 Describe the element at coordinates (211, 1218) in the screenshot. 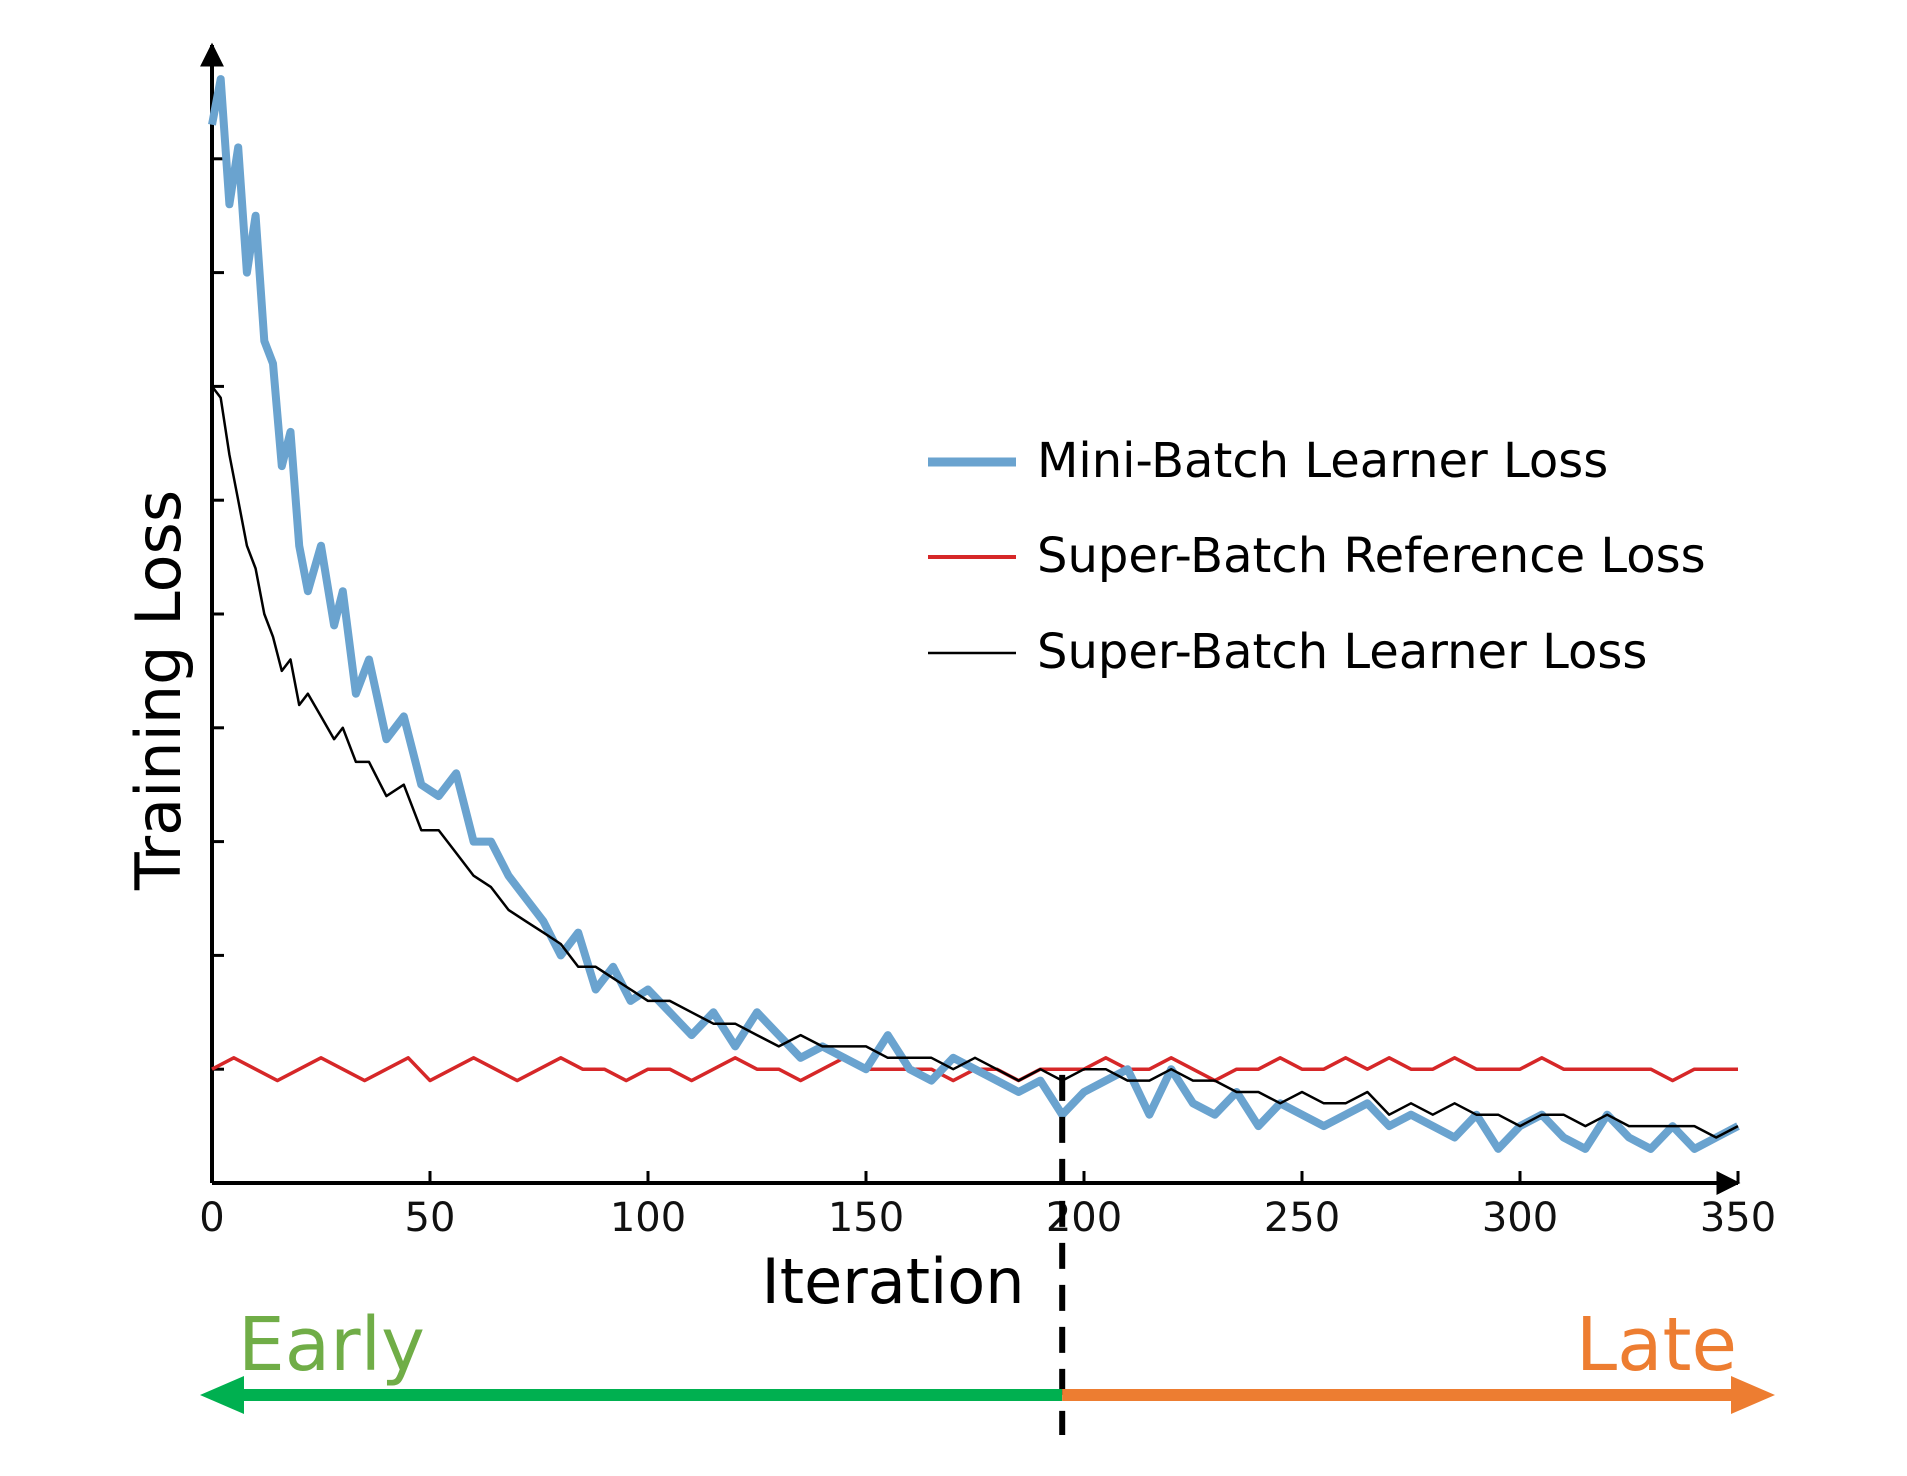

I see `x-tick-label: 0` at that location.